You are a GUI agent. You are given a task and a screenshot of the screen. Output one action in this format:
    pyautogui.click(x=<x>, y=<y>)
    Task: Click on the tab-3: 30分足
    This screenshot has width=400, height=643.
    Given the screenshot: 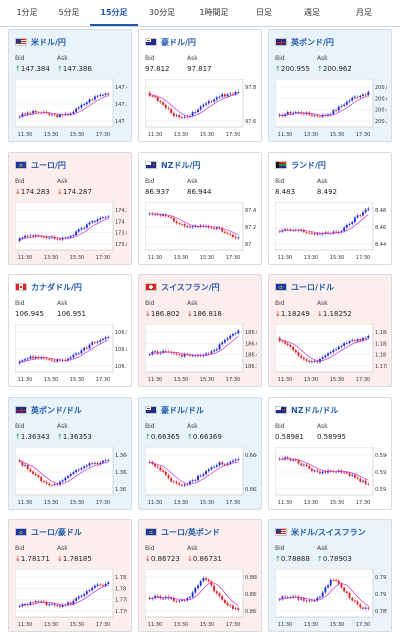 What is the action you would take?
    pyautogui.click(x=162, y=12)
    